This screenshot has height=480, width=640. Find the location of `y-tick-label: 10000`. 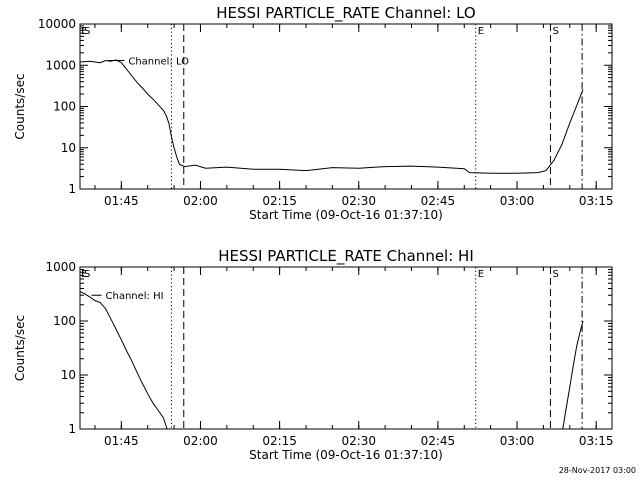

y-tick-label: 10000 is located at coordinates (57, 24).